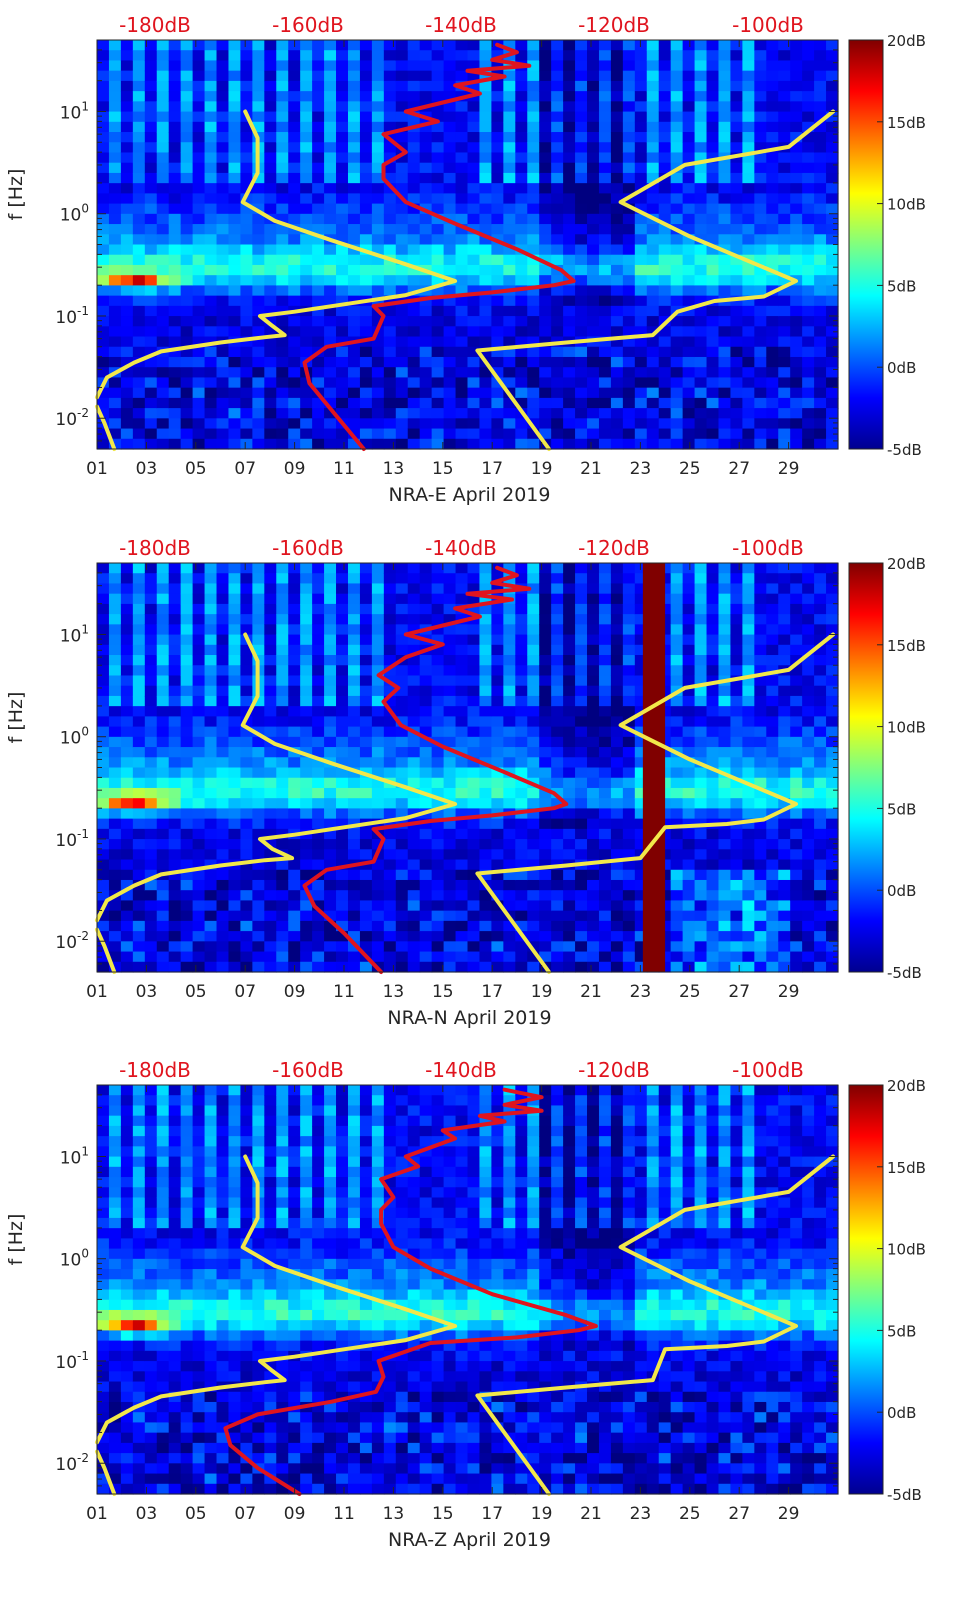 The width and height of the screenshot is (962, 1599). Describe the element at coordinates (245, 469) in the screenshot. I see `x-tick-label: 07` at that location.